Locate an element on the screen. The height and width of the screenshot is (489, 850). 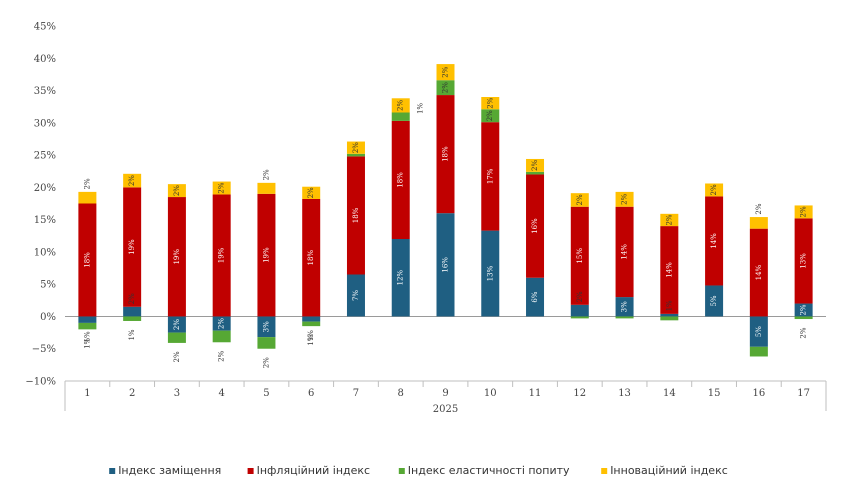
y-tick-label: 25% is located at coordinates (45, 156).